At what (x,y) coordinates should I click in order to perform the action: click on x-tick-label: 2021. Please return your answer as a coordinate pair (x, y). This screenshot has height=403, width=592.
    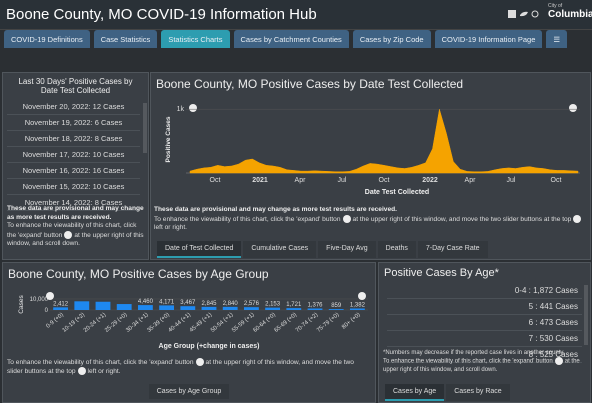
    Looking at the image, I should click on (260, 180).